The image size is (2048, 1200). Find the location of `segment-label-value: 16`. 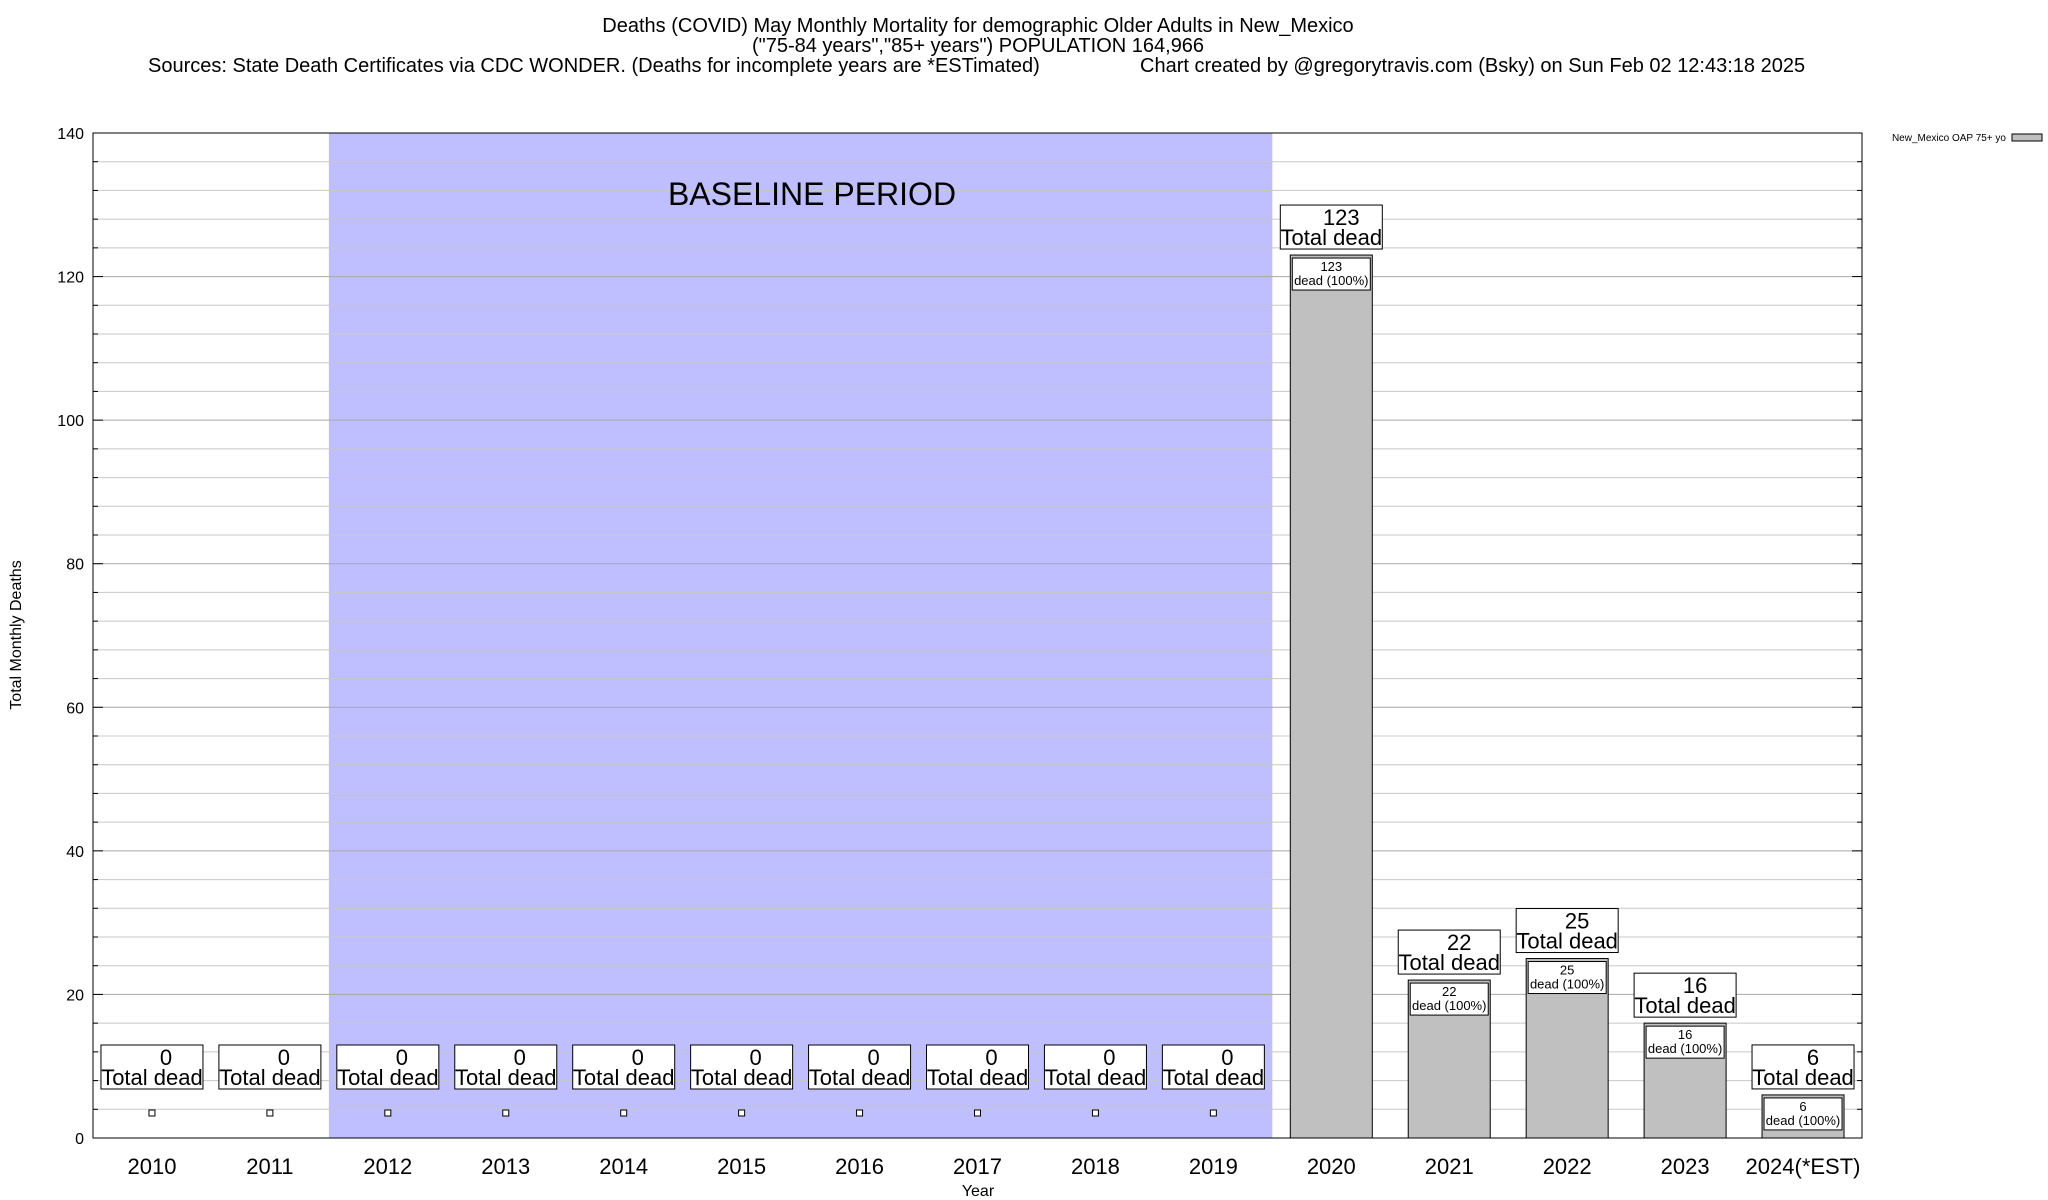

segment-label-value: 16 is located at coordinates (1685, 1034).